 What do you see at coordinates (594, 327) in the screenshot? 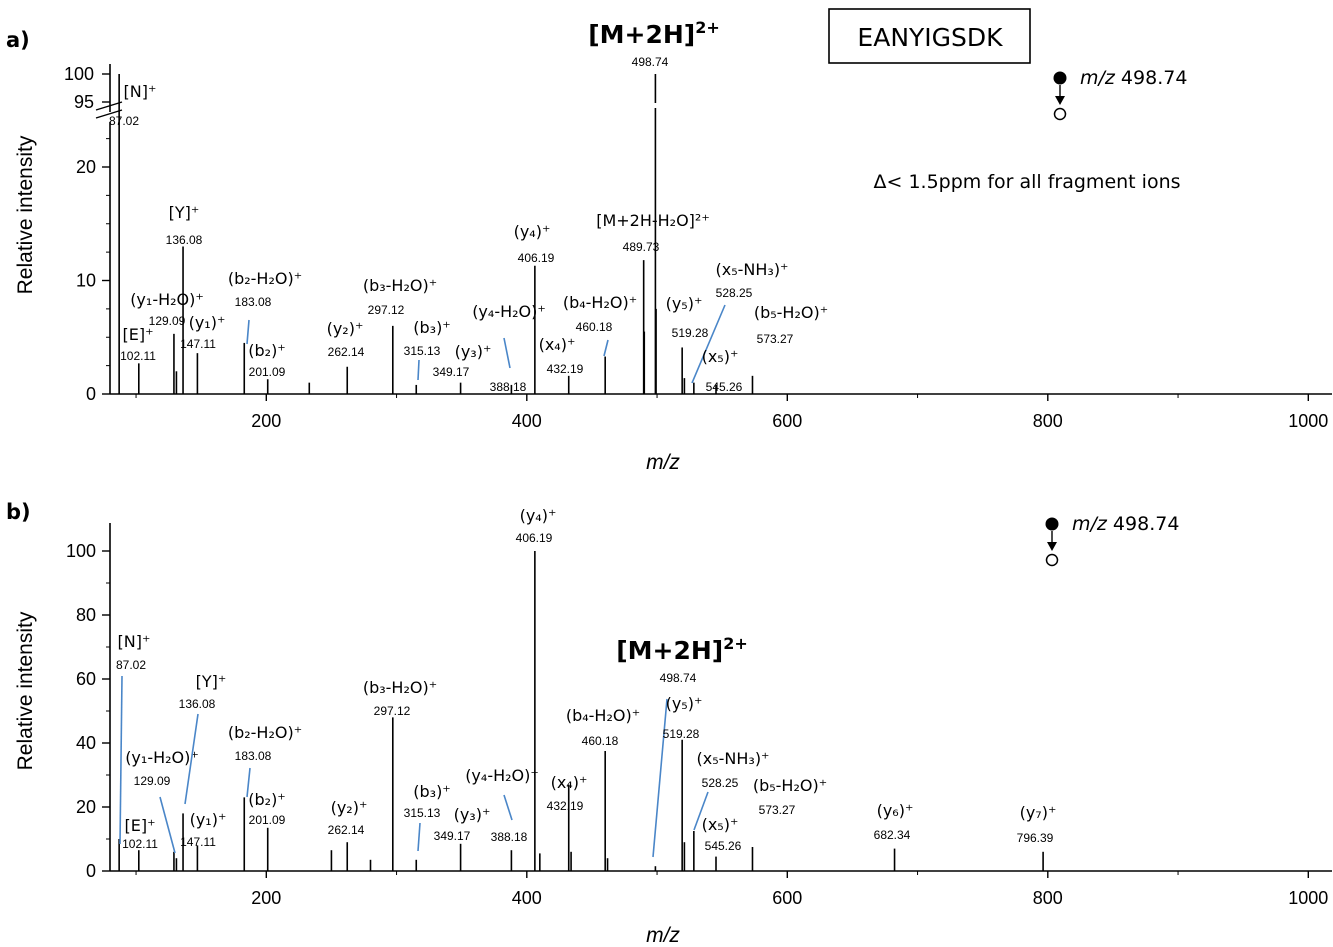
I see `mz-value: 460.18` at bounding box center [594, 327].